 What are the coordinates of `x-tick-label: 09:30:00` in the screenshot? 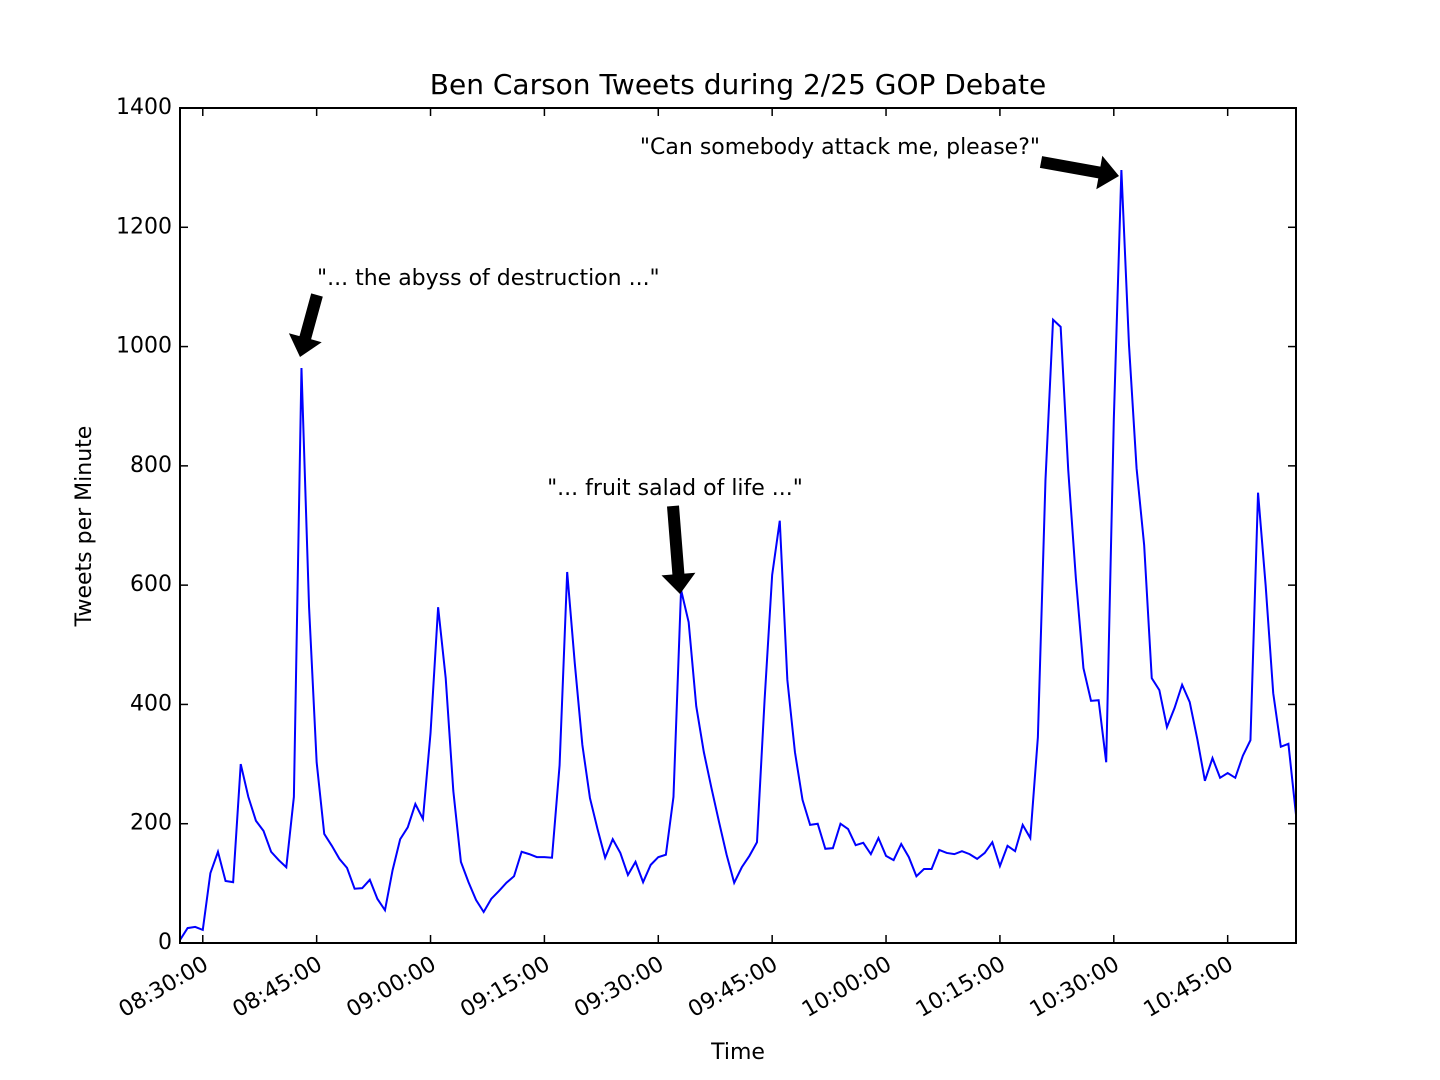 It's located at (619, 987).